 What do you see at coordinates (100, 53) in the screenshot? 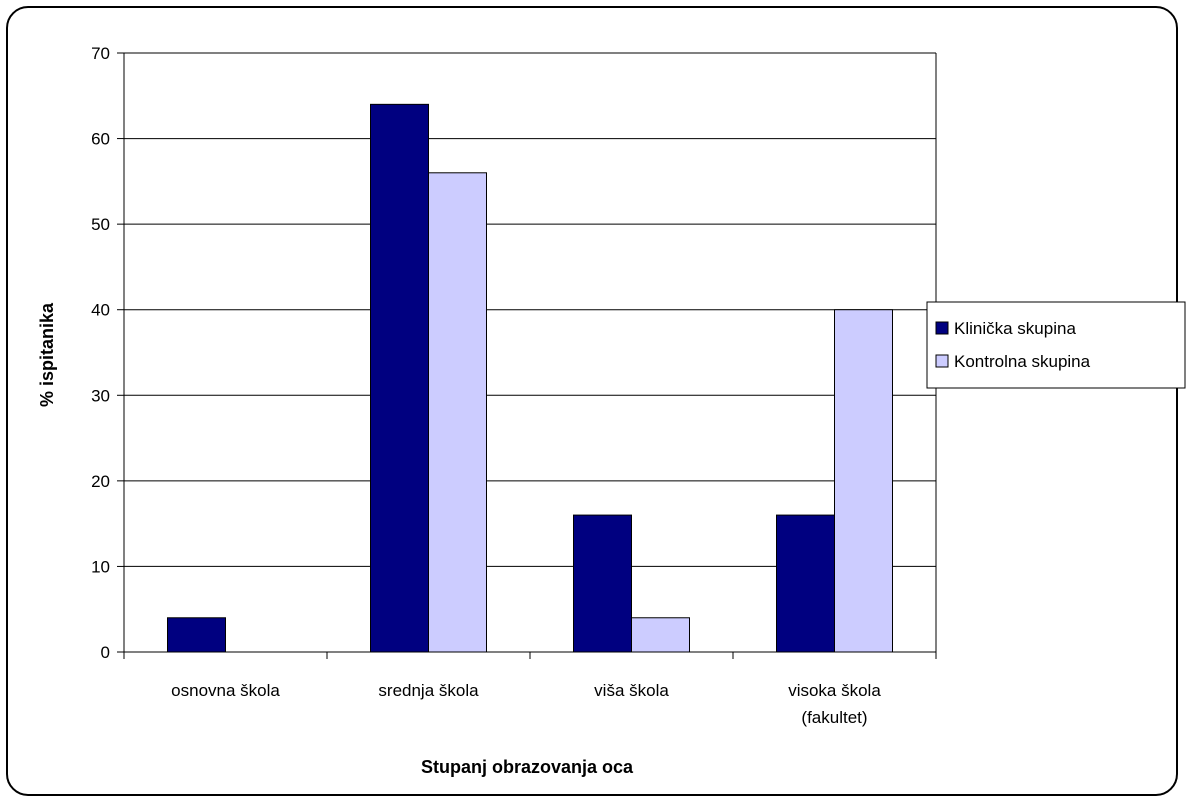
I see `y-tick-label: 70` at bounding box center [100, 53].